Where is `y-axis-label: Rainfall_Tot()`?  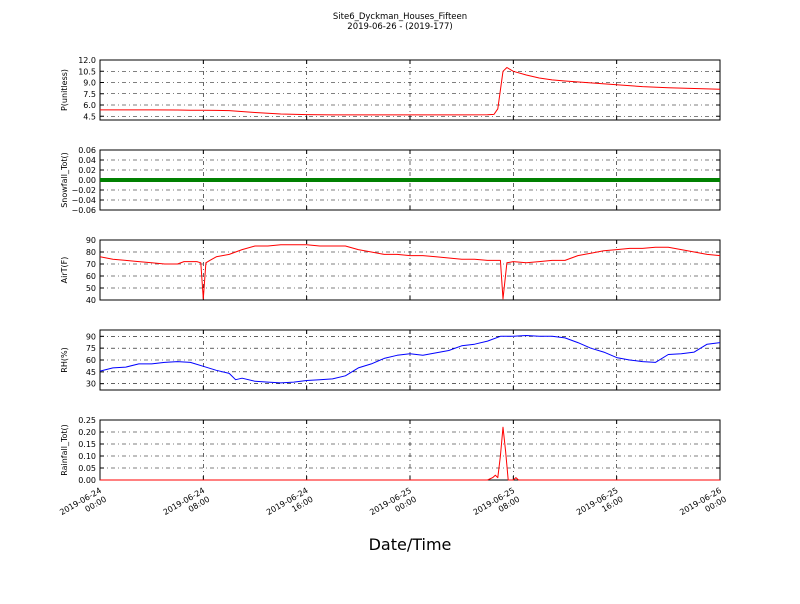
y-axis-label: Rainfall_Tot() is located at coordinates (64, 450).